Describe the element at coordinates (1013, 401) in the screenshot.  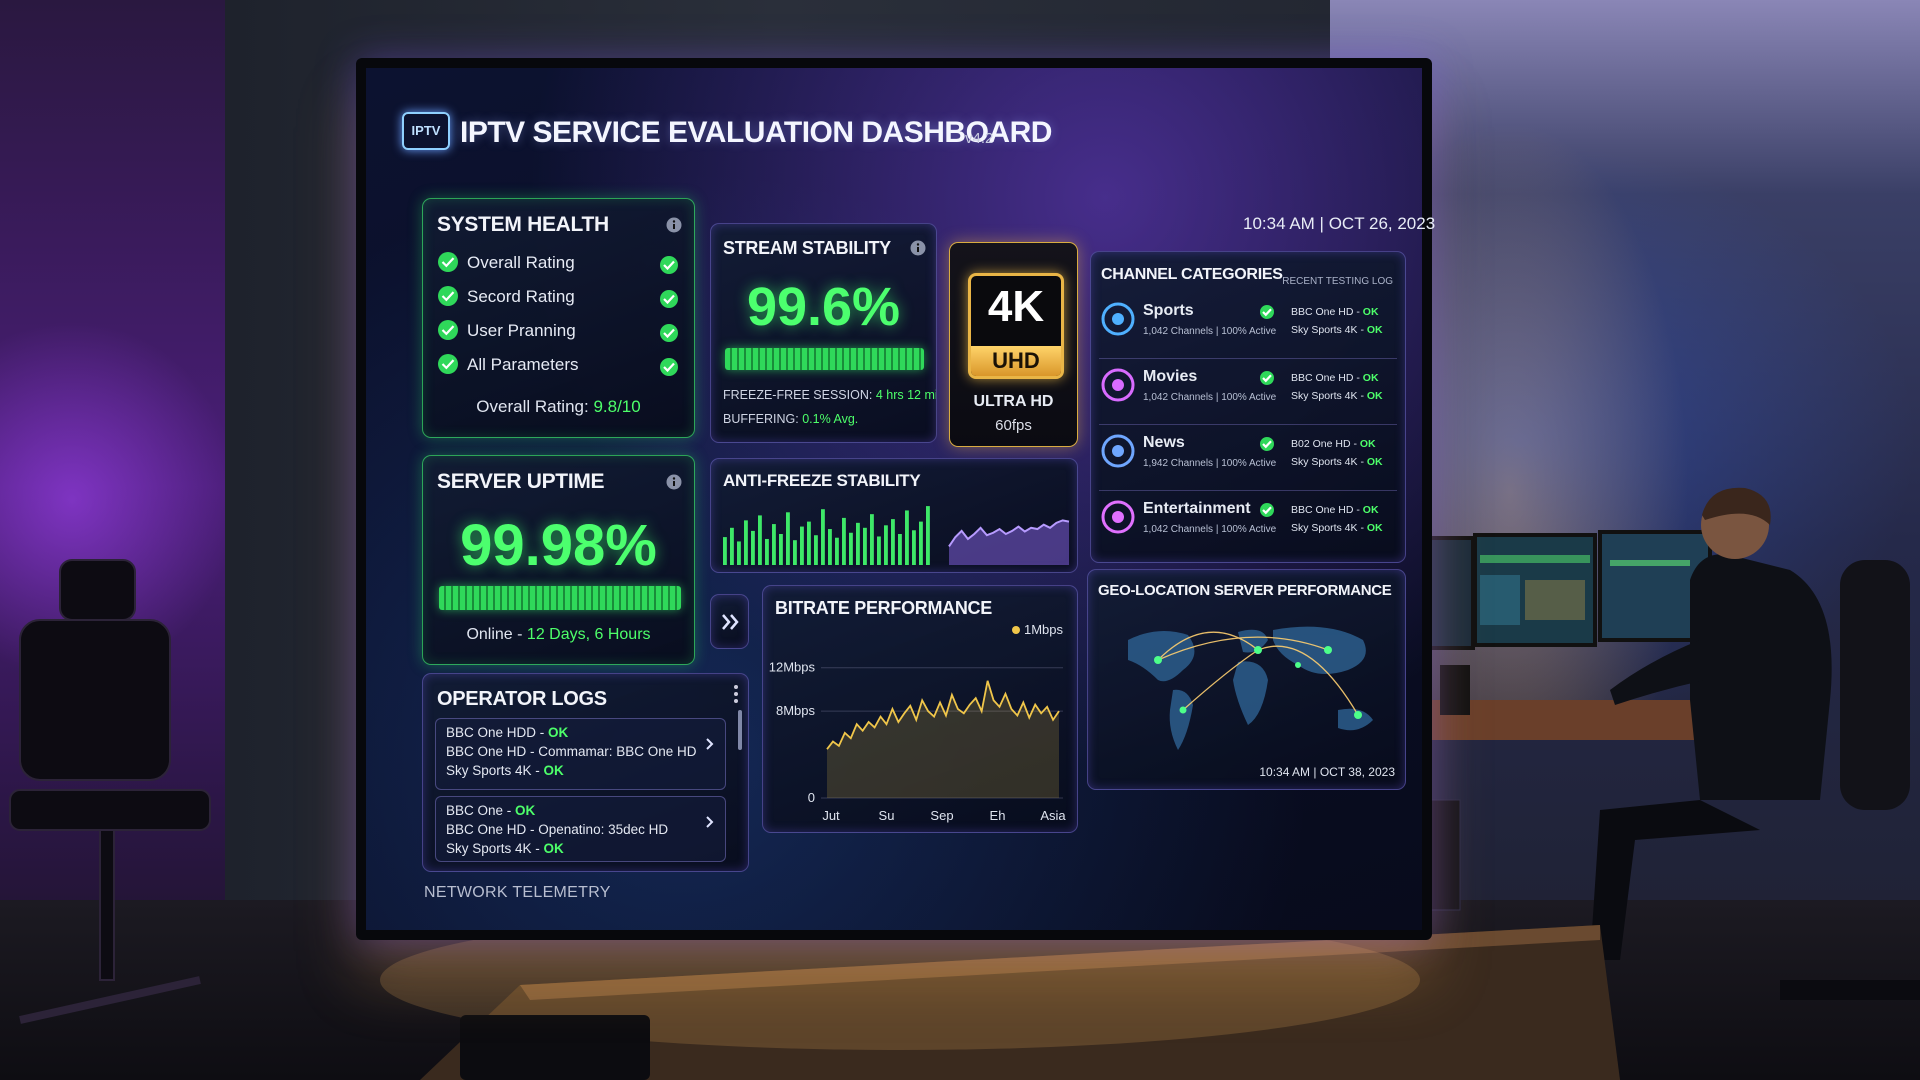
I see `uhd-label: ULTRA HD` at that location.